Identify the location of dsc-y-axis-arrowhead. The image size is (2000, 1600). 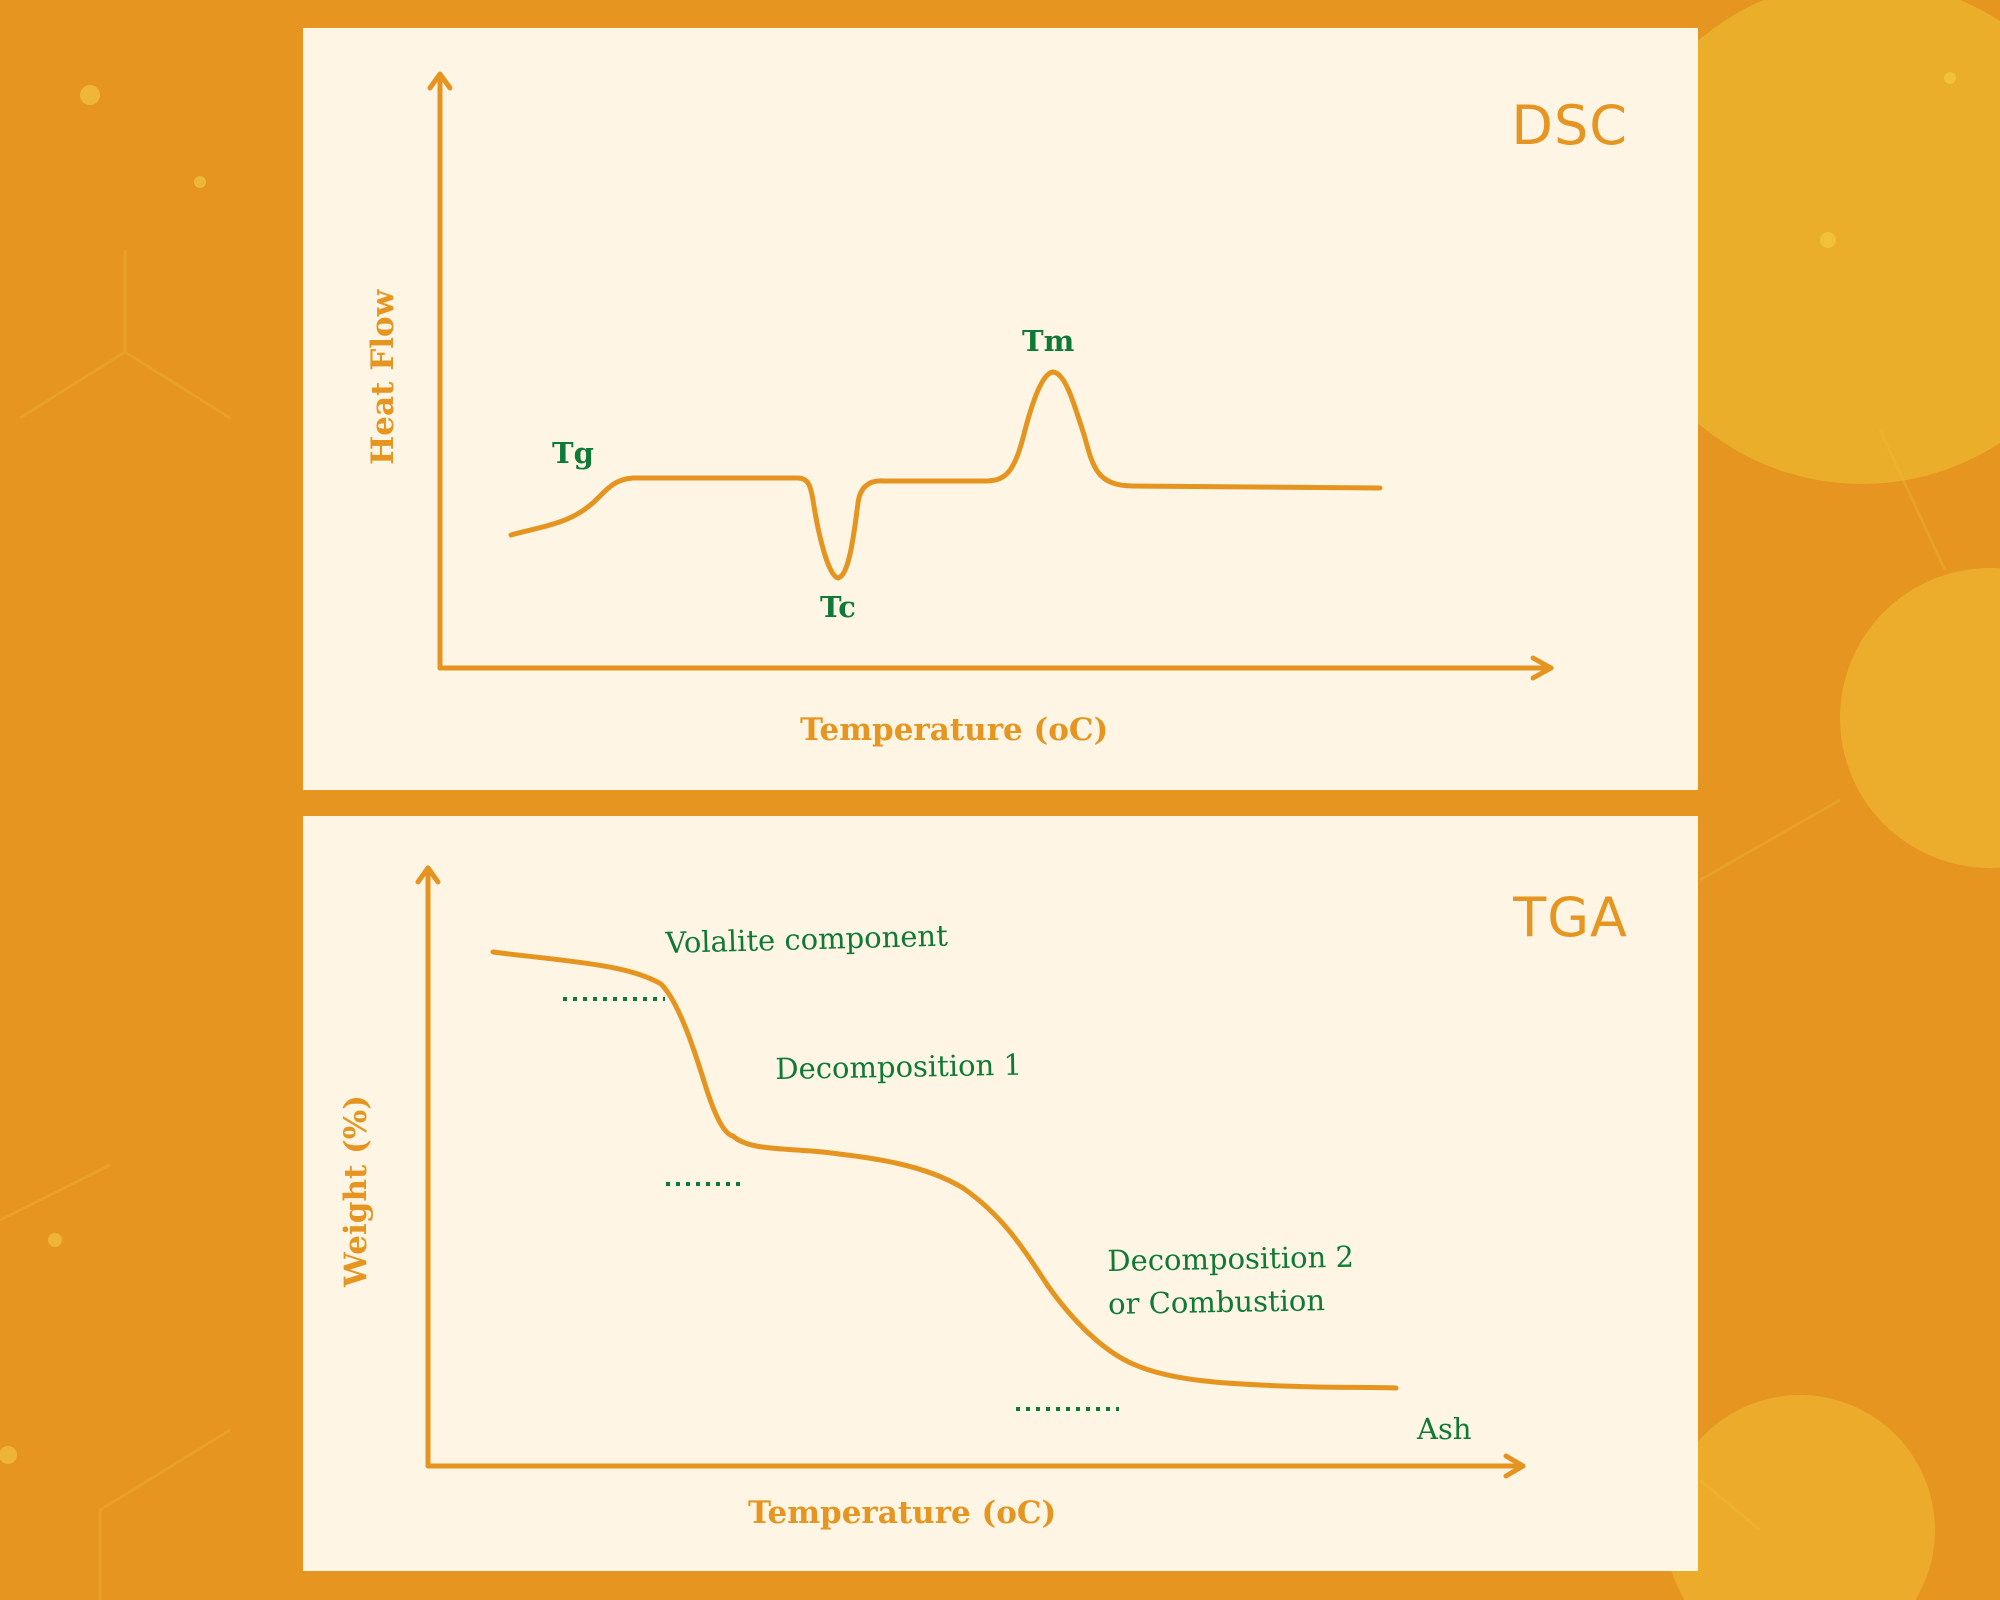
(440, 81).